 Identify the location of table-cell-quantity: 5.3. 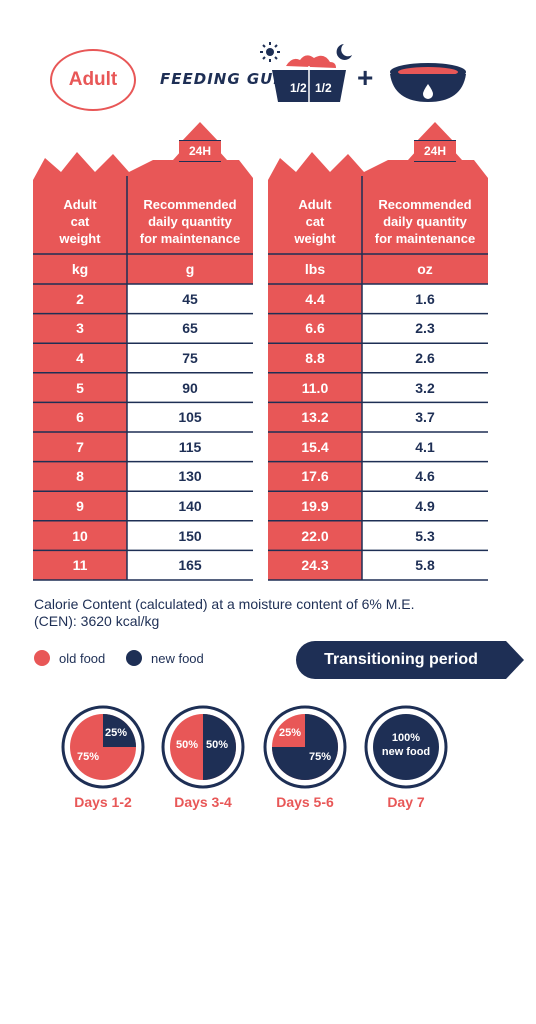
(425, 535).